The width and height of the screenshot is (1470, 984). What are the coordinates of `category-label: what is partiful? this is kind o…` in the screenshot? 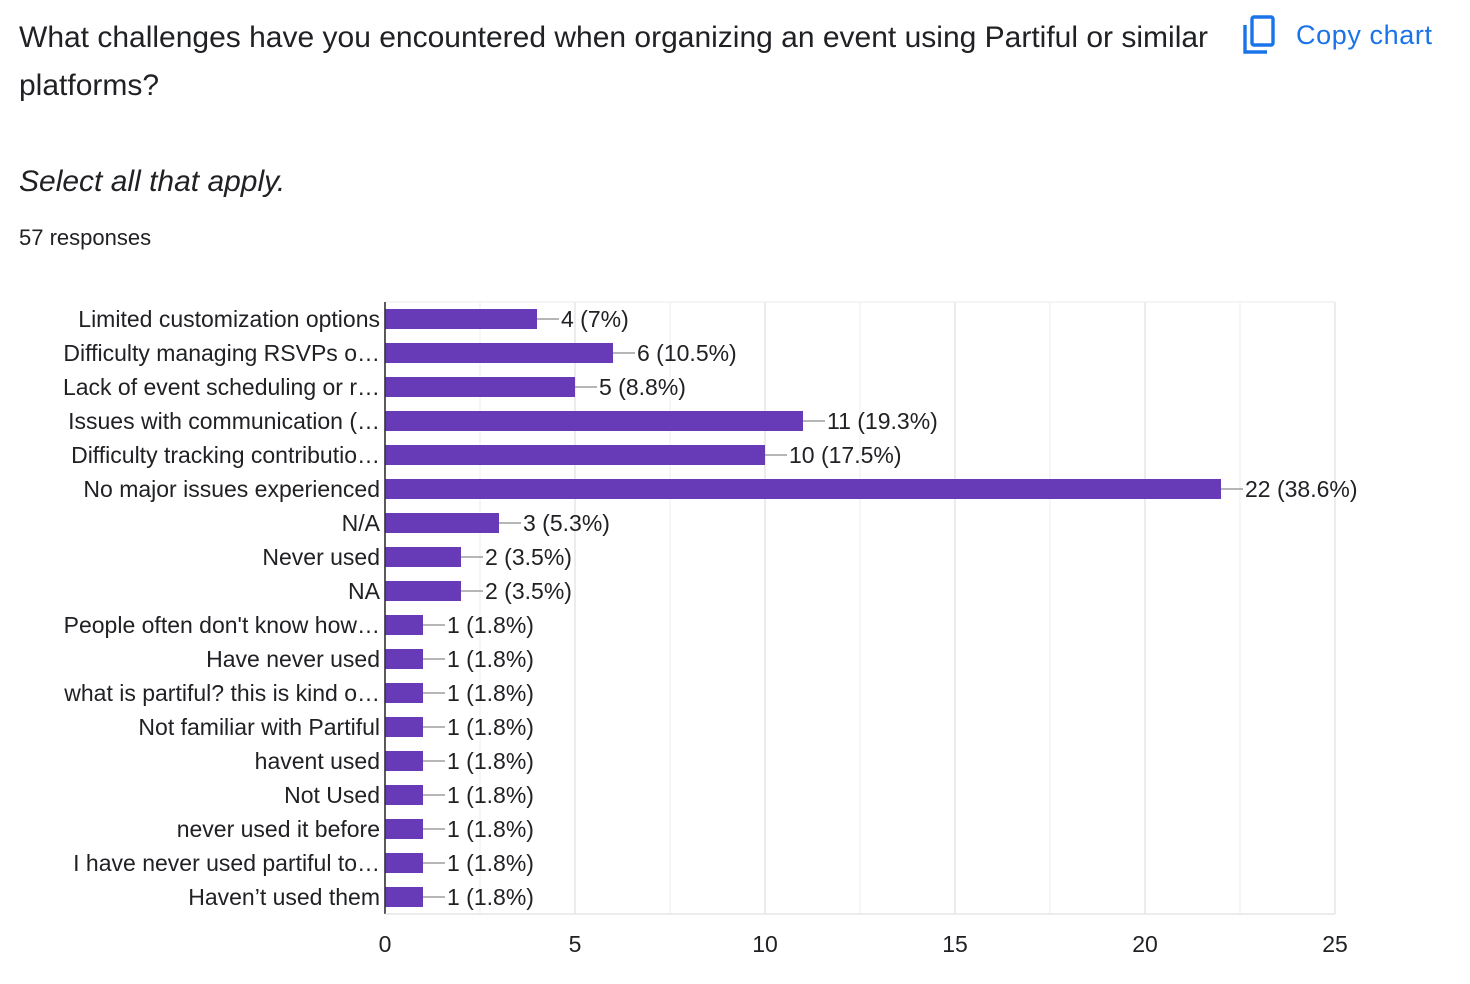 It's located at (221, 693).